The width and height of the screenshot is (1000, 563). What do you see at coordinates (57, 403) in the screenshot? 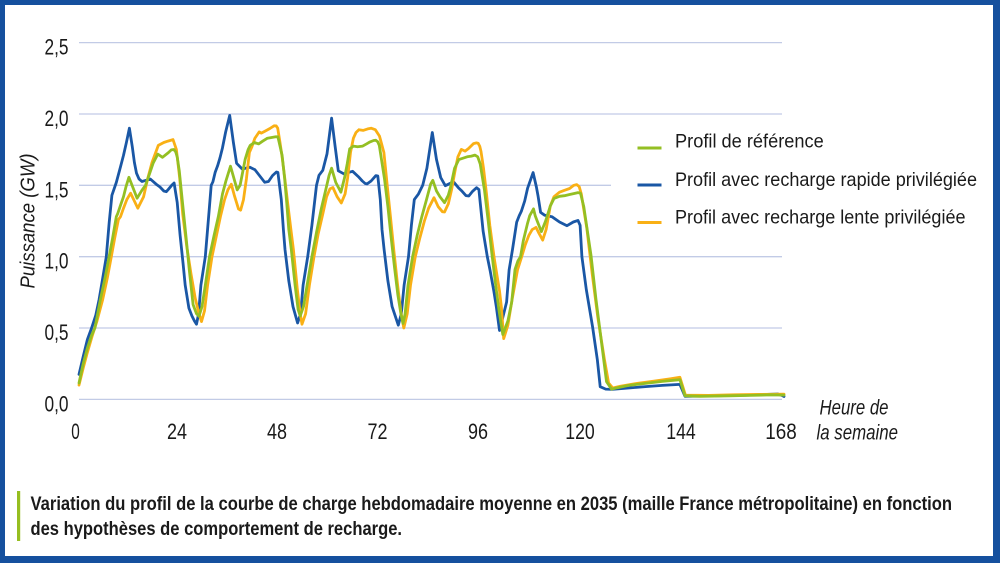
I see `svg-text: 0,0` at bounding box center [57, 403].